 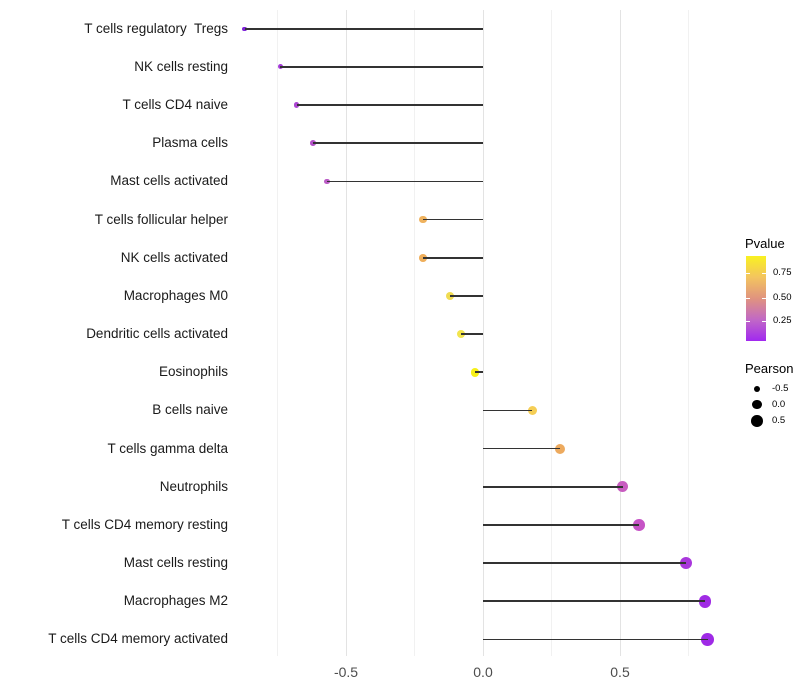 What do you see at coordinates (193, 486) in the screenshot?
I see `y-axis-label: Neutrophils` at bounding box center [193, 486].